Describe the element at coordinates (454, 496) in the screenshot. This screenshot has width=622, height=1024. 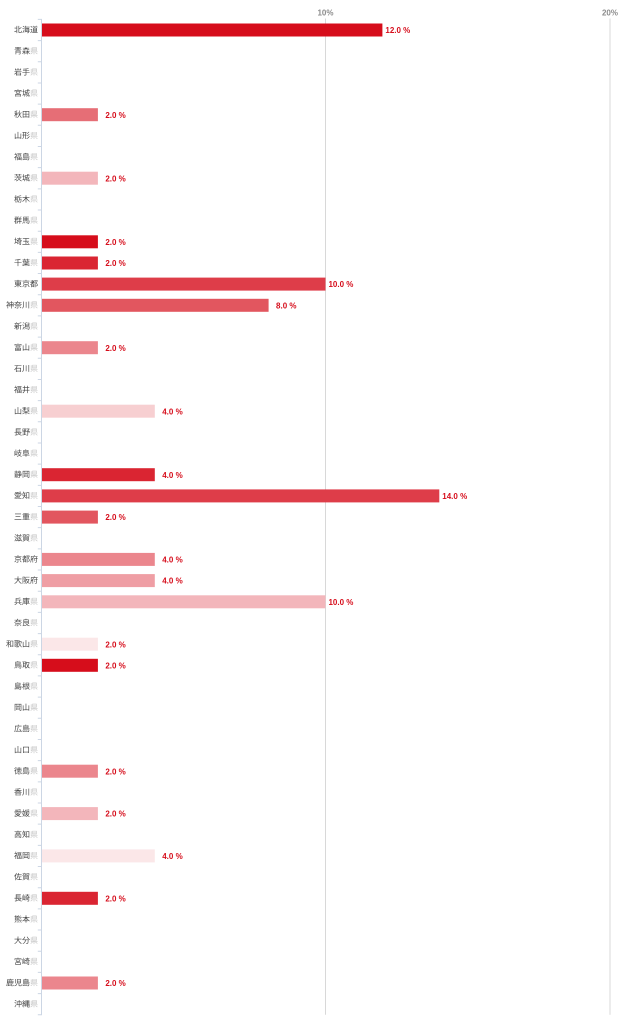
I see `svg-text: 14.0 %` at that location.